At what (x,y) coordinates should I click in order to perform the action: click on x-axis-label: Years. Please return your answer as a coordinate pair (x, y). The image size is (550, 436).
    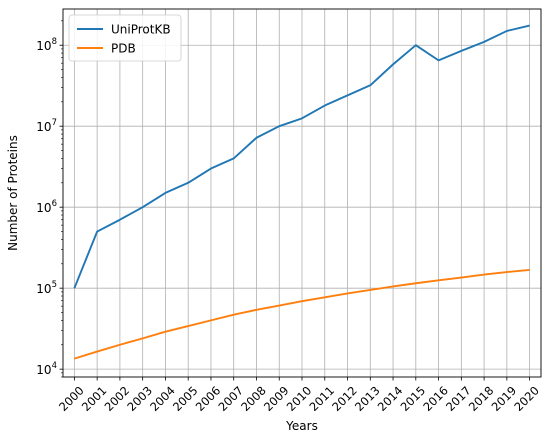
    Looking at the image, I should click on (301, 426).